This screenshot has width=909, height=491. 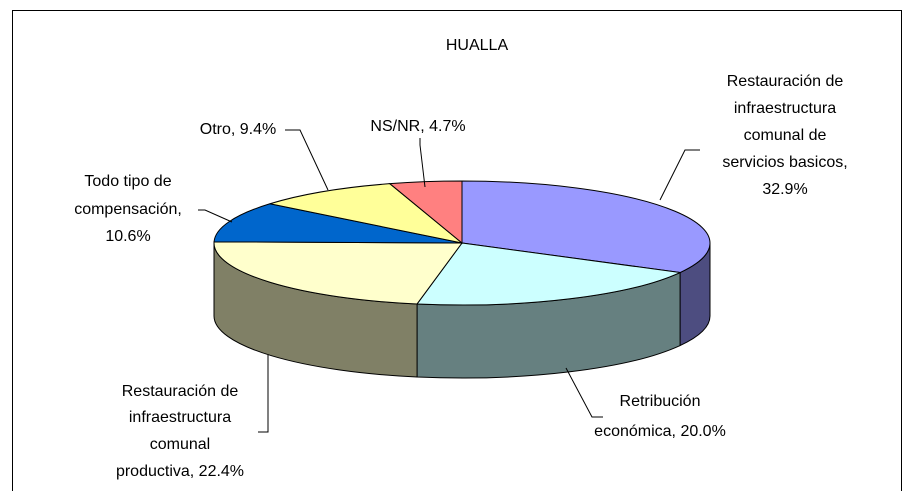 What do you see at coordinates (785, 135) in the screenshot?
I see `data-label: comunal de` at bounding box center [785, 135].